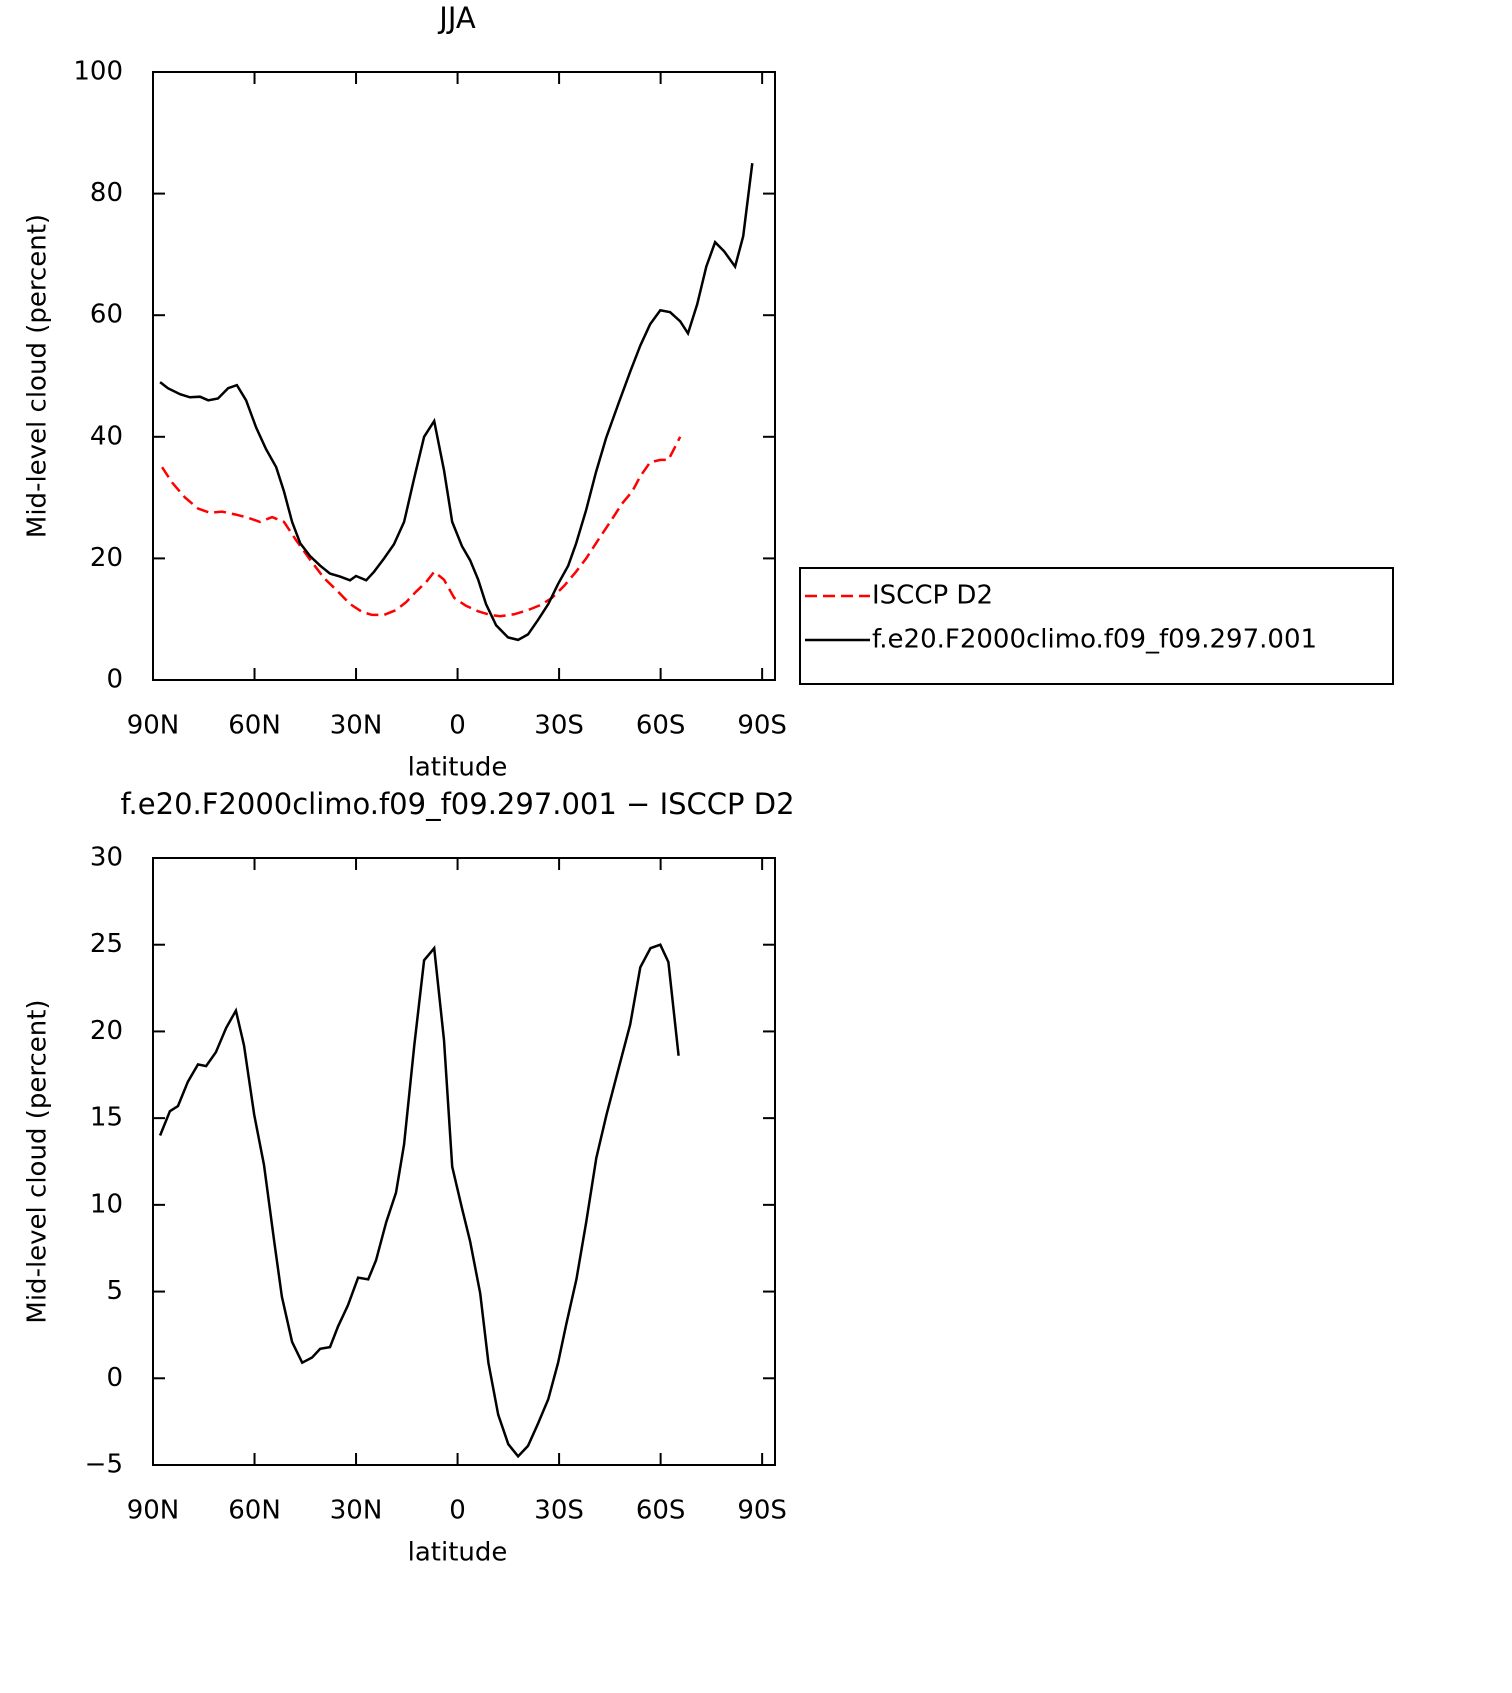 The width and height of the screenshot is (1512, 1693). What do you see at coordinates (106, 436) in the screenshot?
I see `y-tick-label: 40` at bounding box center [106, 436].